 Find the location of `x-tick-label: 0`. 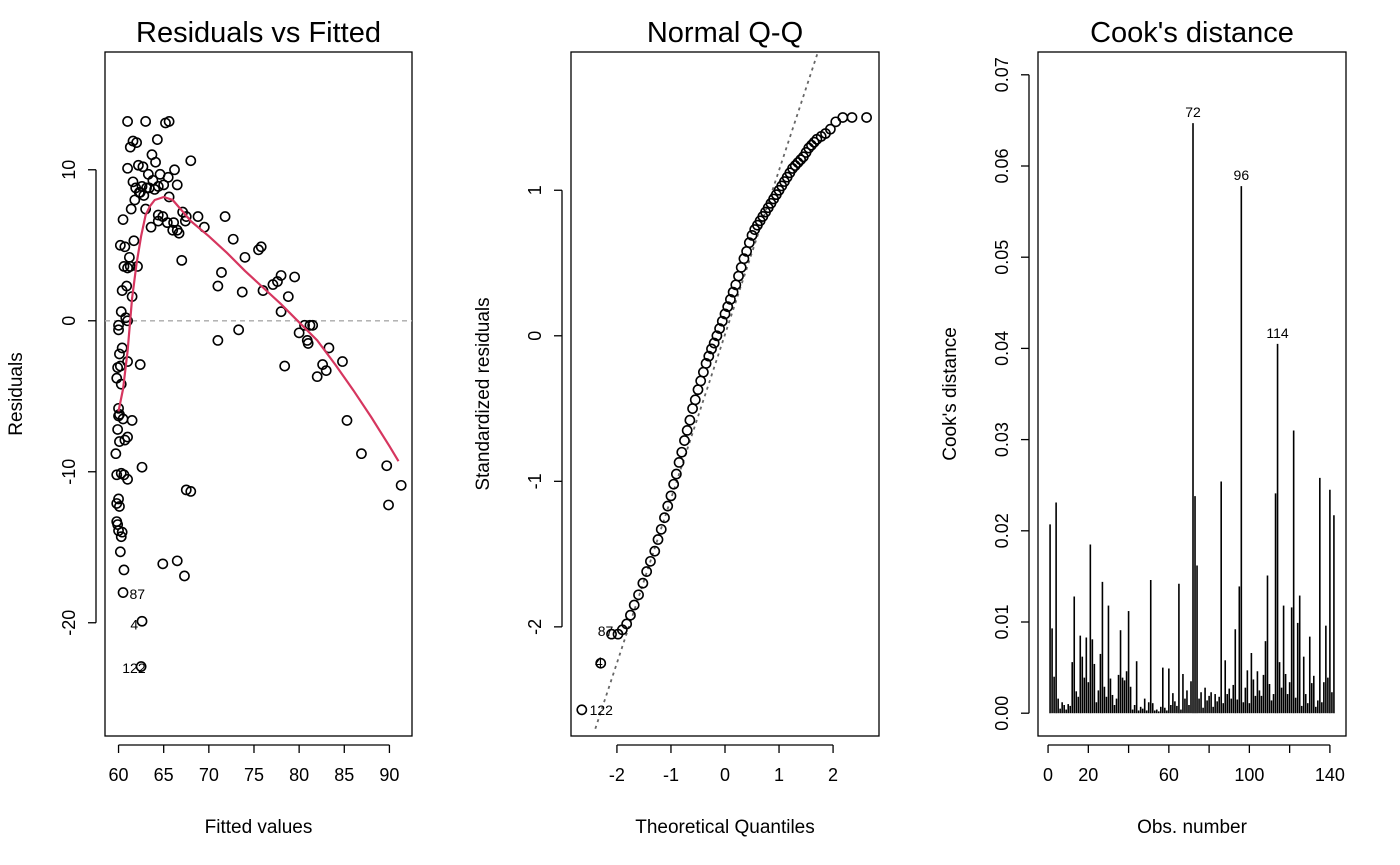

x-tick-label: 0 is located at coordinates (1048, 775).